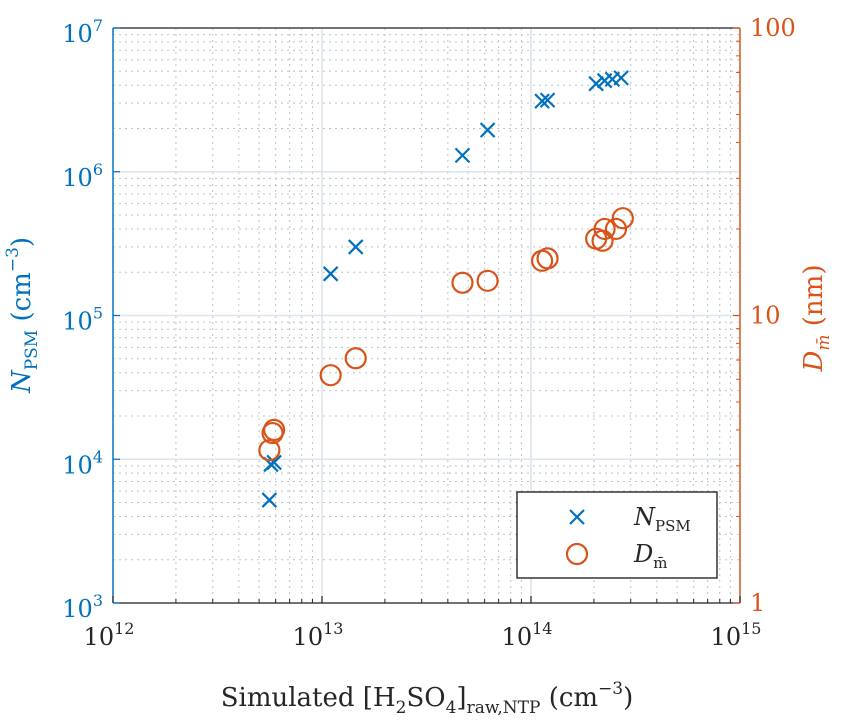  I want to click on left-y-axis-title: NPSM (cm−3), so click(22, 315).